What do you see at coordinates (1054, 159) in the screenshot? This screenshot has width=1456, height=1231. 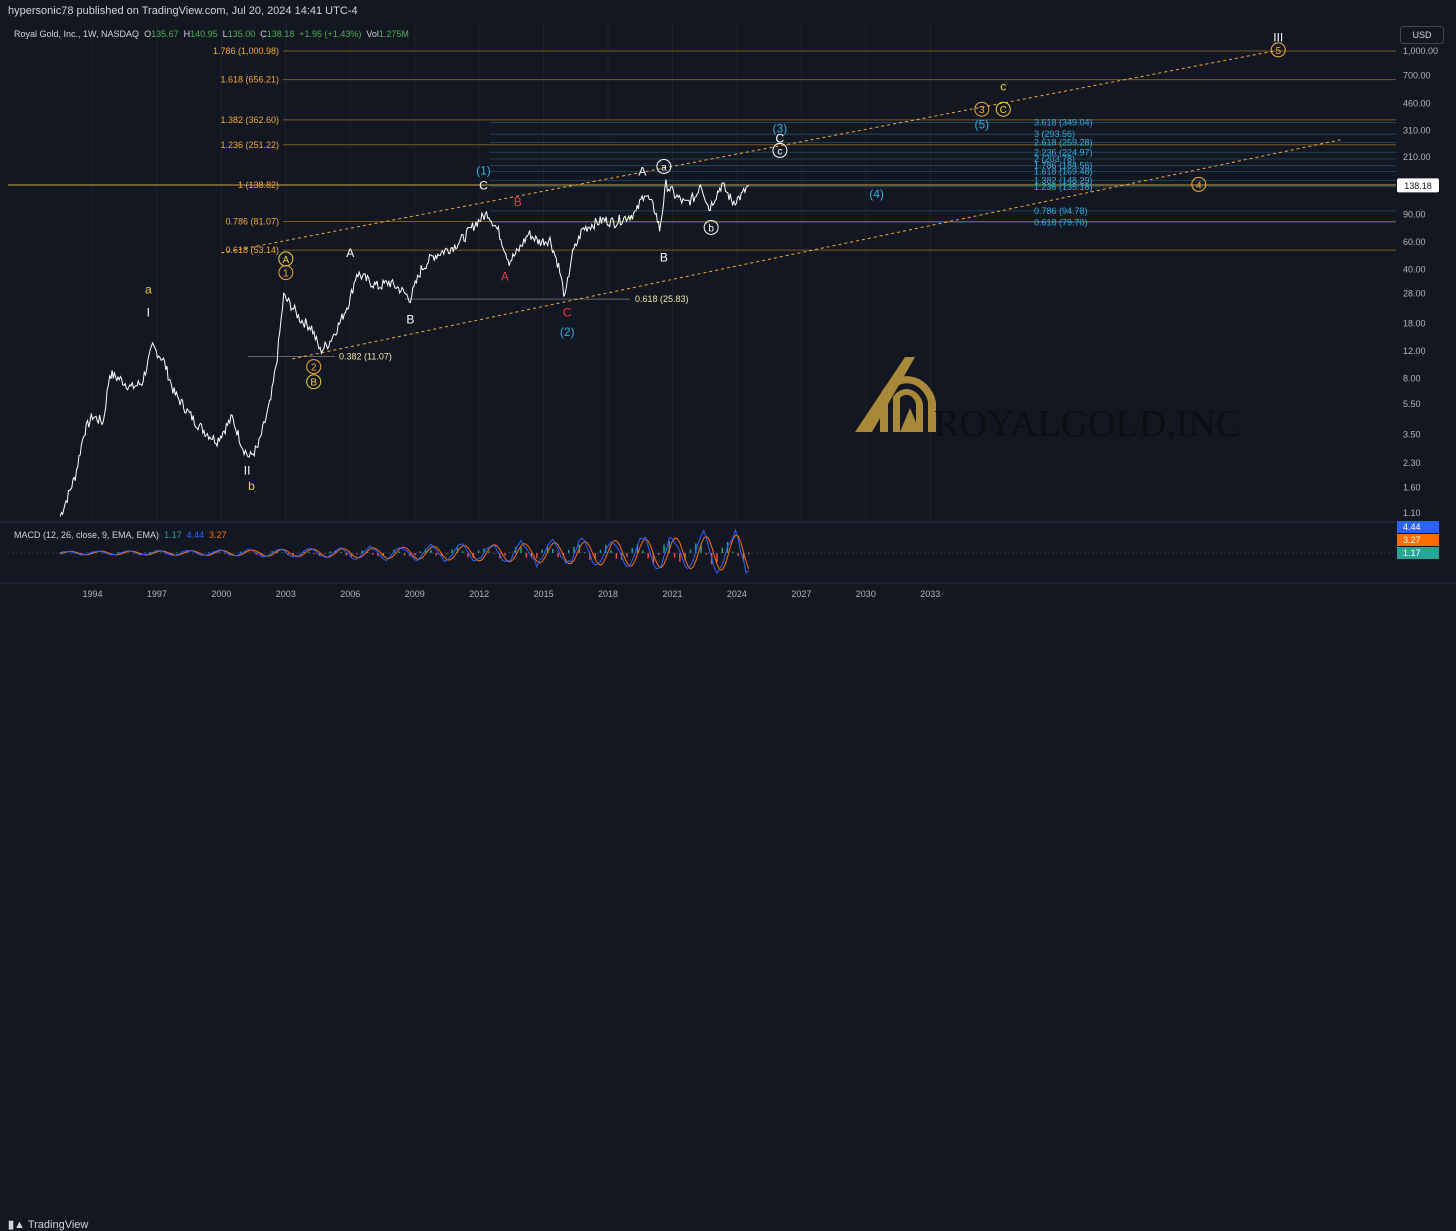 I see `fib-label: 2 (203.78)` at bounding box center [1054, 159].